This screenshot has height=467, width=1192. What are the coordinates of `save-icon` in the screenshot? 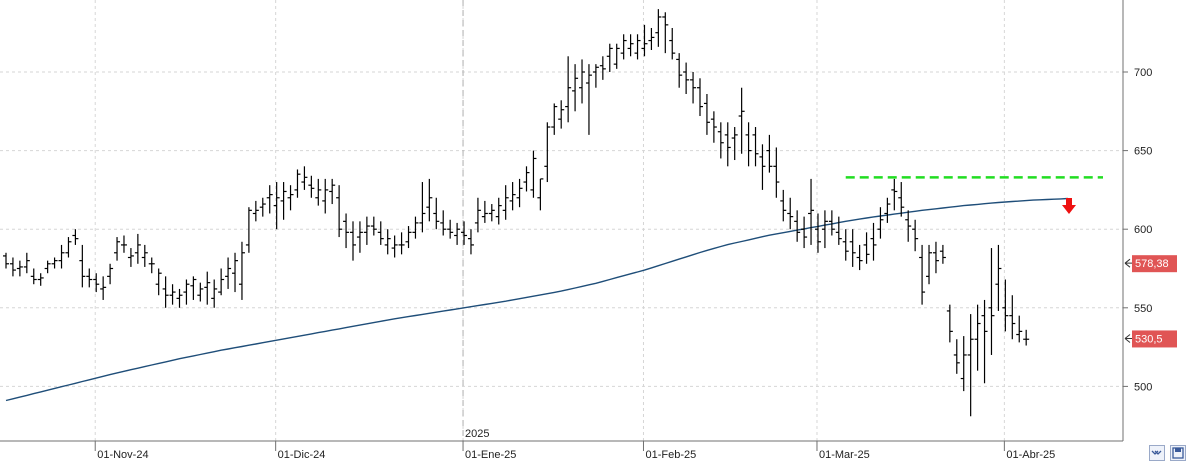 It's located at (1178, 453).